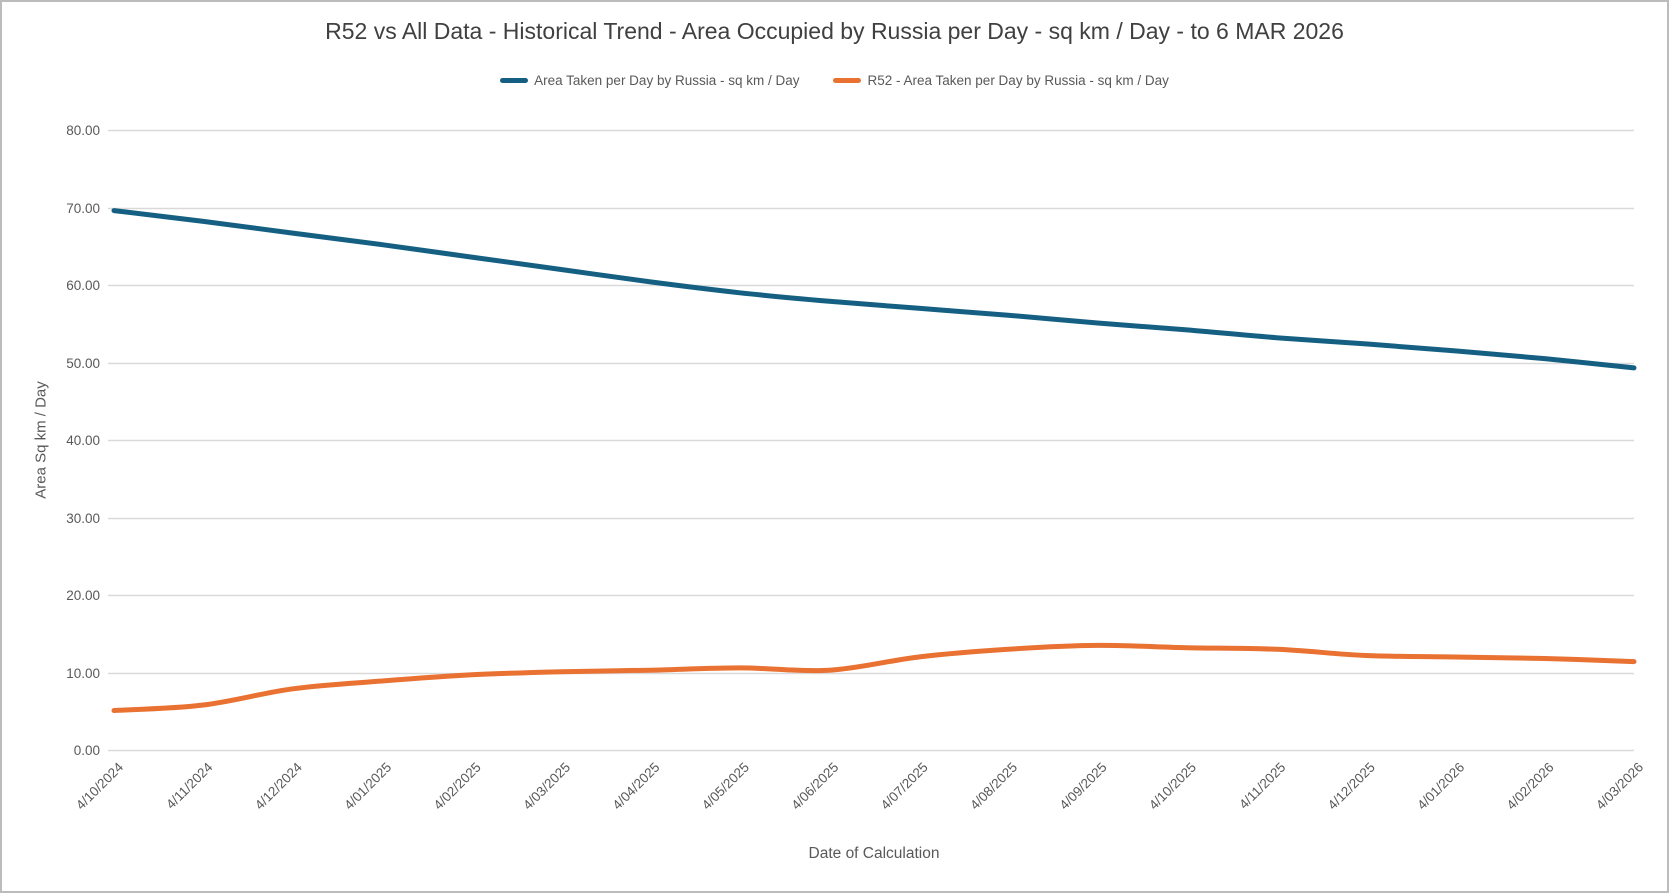 The height and width of the screenshot is (893, 1669). What do you see at coordinates (874, 677) in the screenshot?
I see `series-line-r52` at bounding box center [874, 677].